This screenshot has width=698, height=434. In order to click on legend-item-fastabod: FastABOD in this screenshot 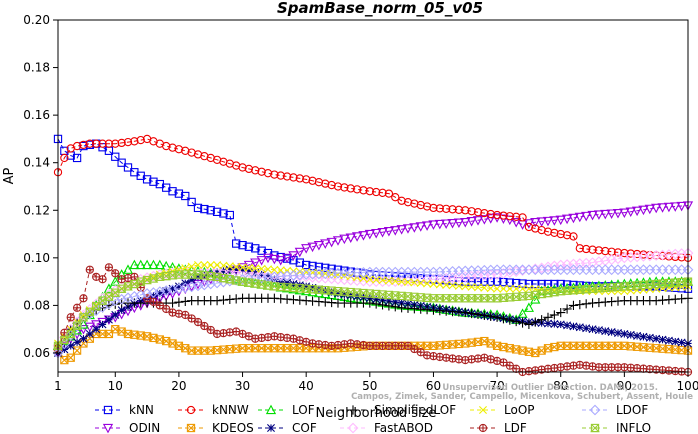, I will do `click(386, 427)`.